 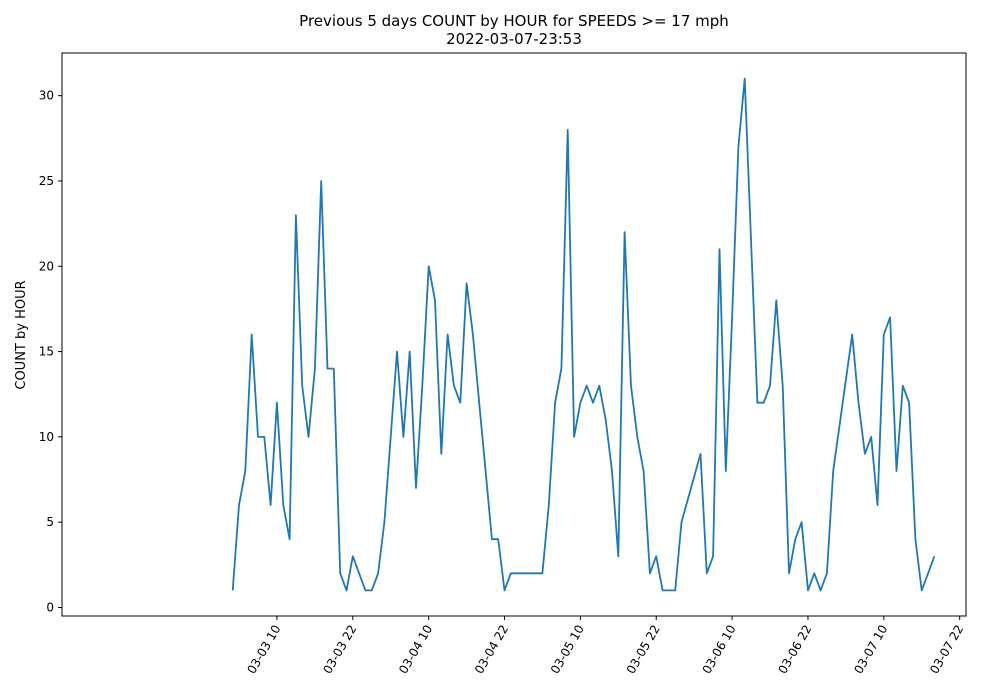 What do you see at coordinates (46, 266) in the screenshot?
I see `y-tick-label: 20` at bounding box center [46, 266].